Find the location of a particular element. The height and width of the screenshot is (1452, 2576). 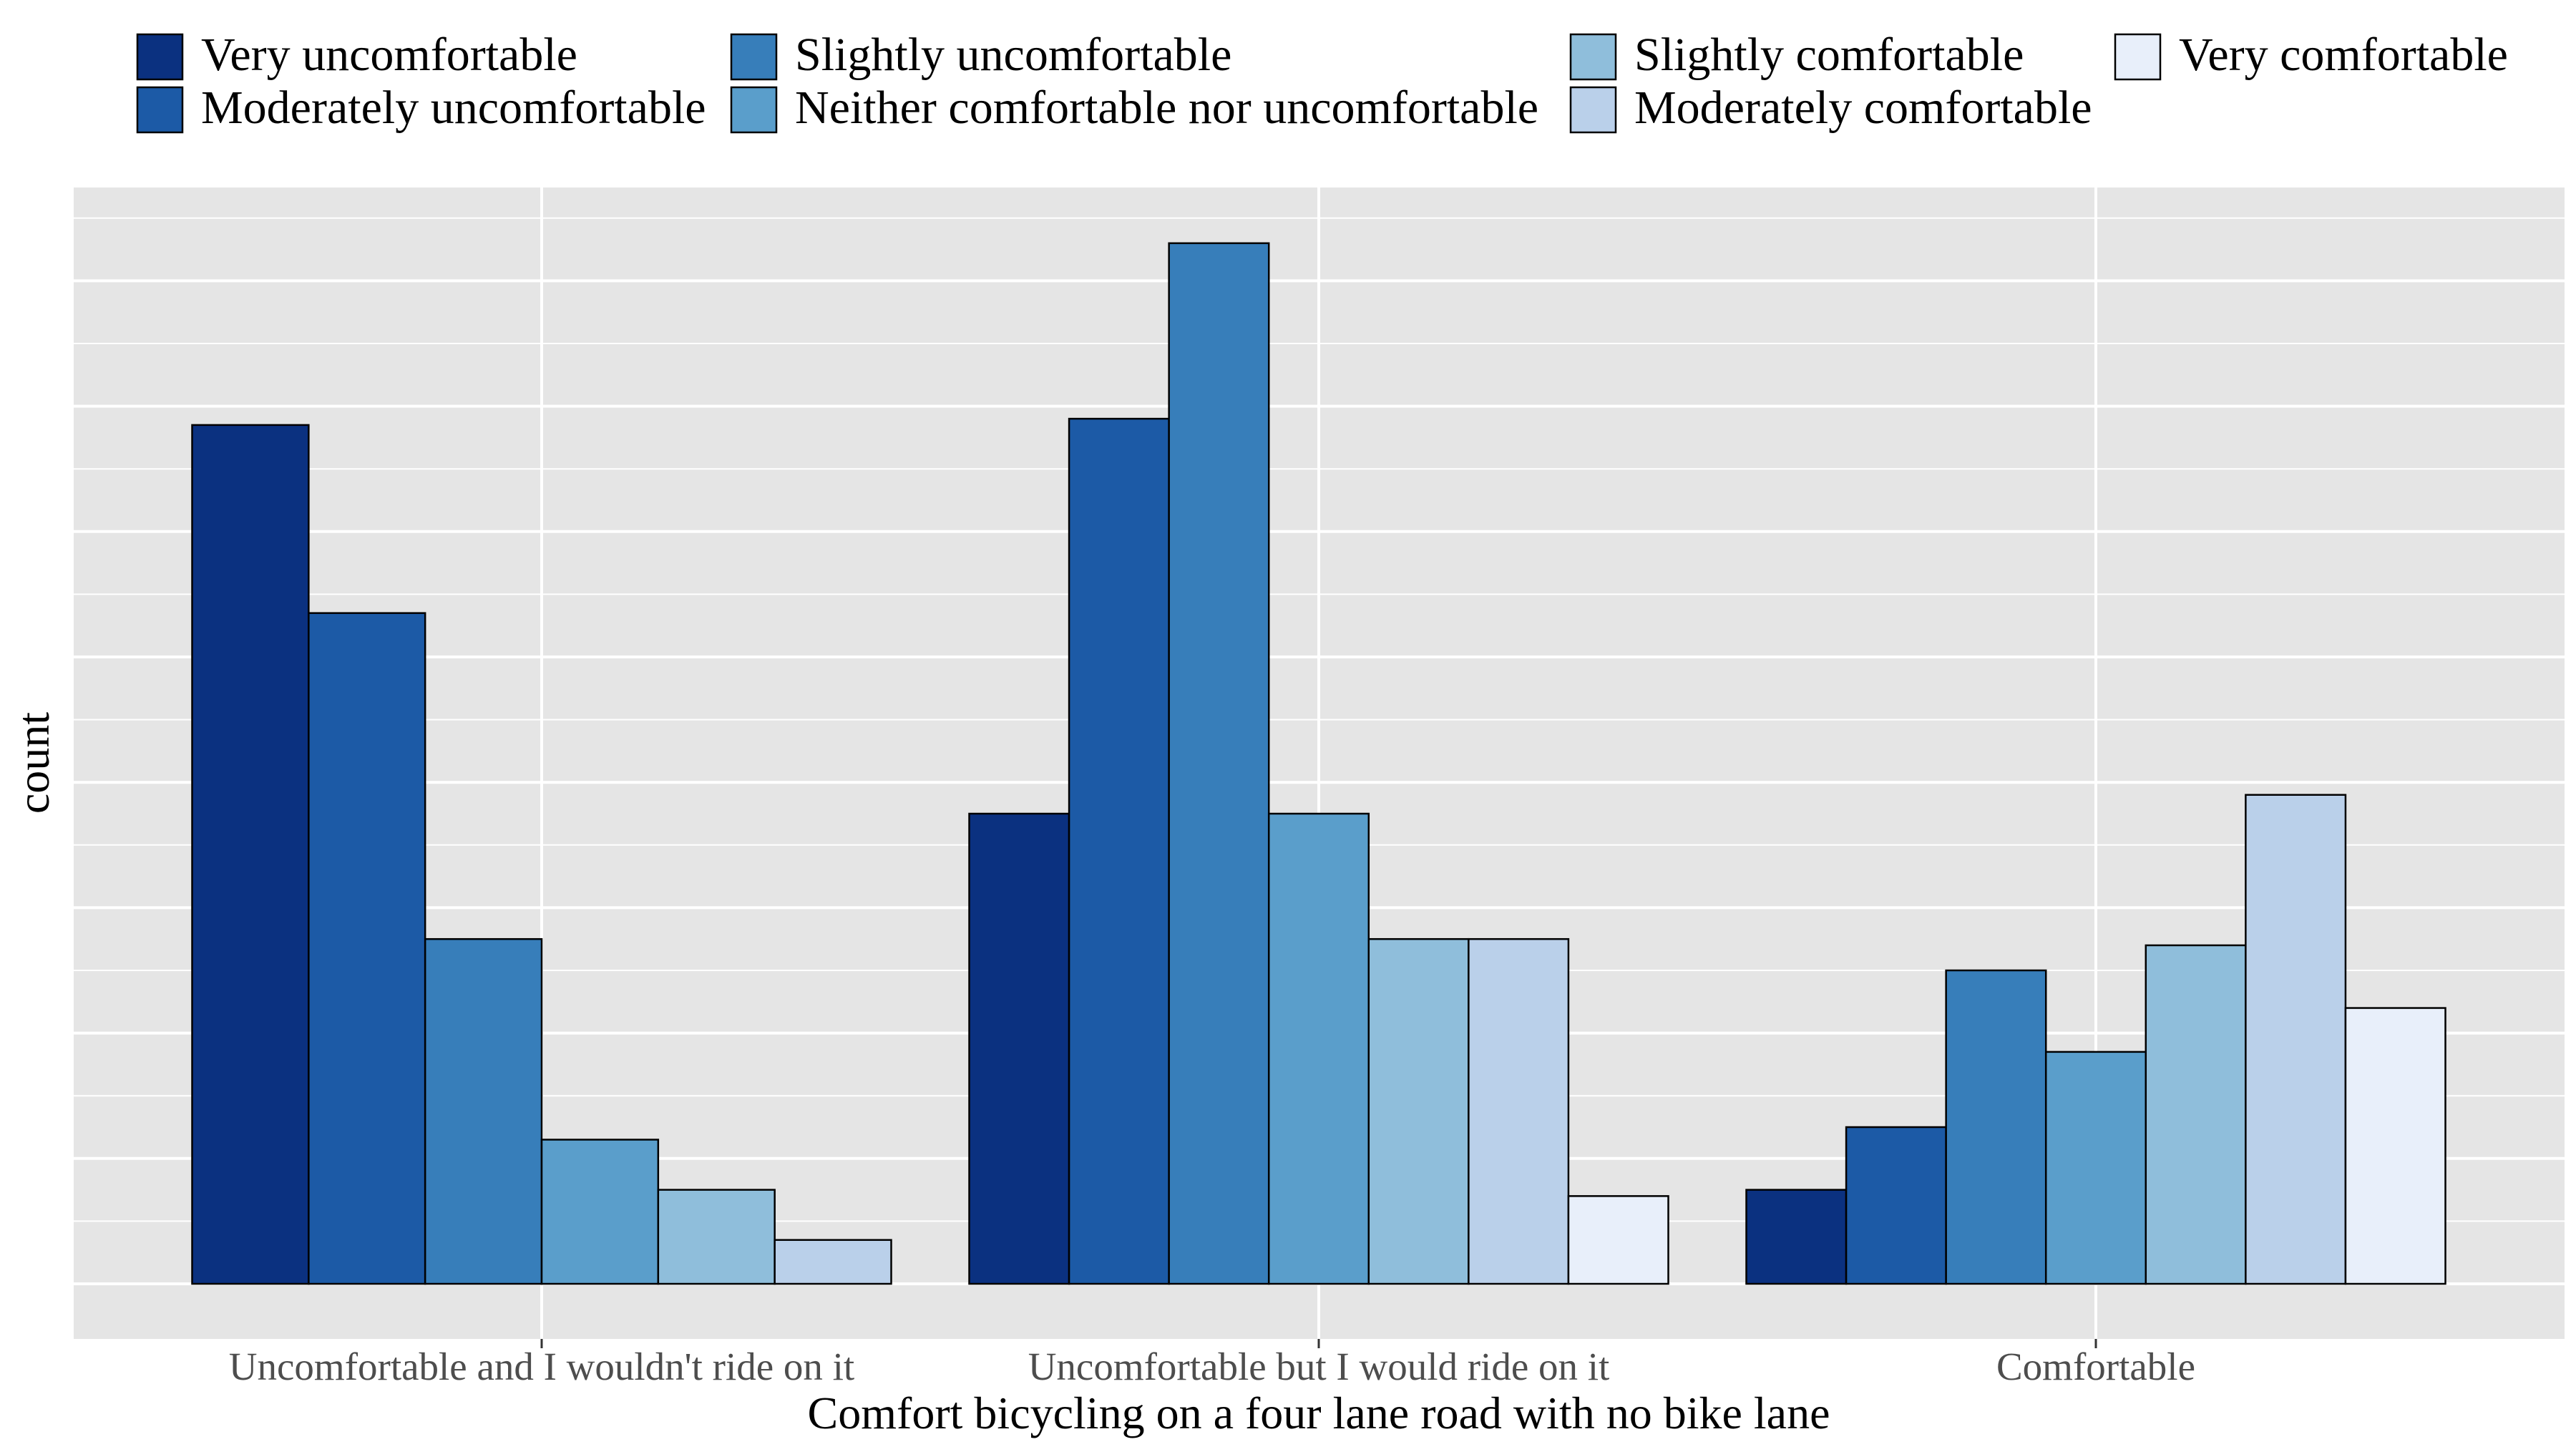

legend-label: Slightly comfortable is located at coordinates (1829, 55).